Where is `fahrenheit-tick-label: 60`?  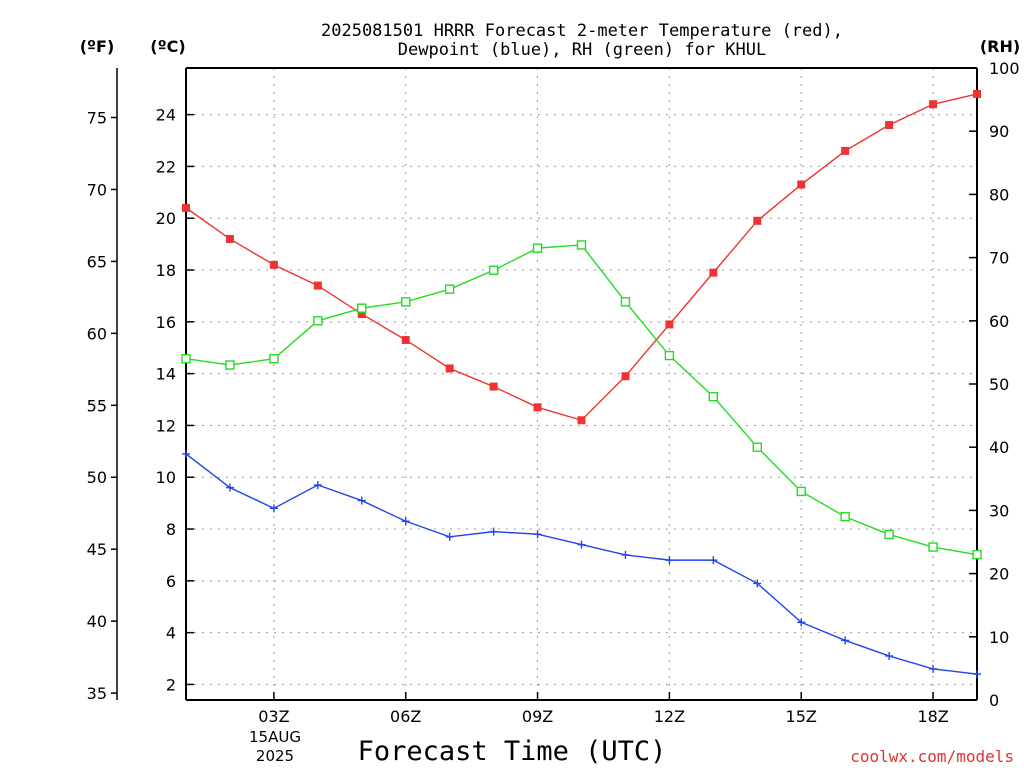 fahrenheit-tick-label: 60 is located at coordinates (97, 333).